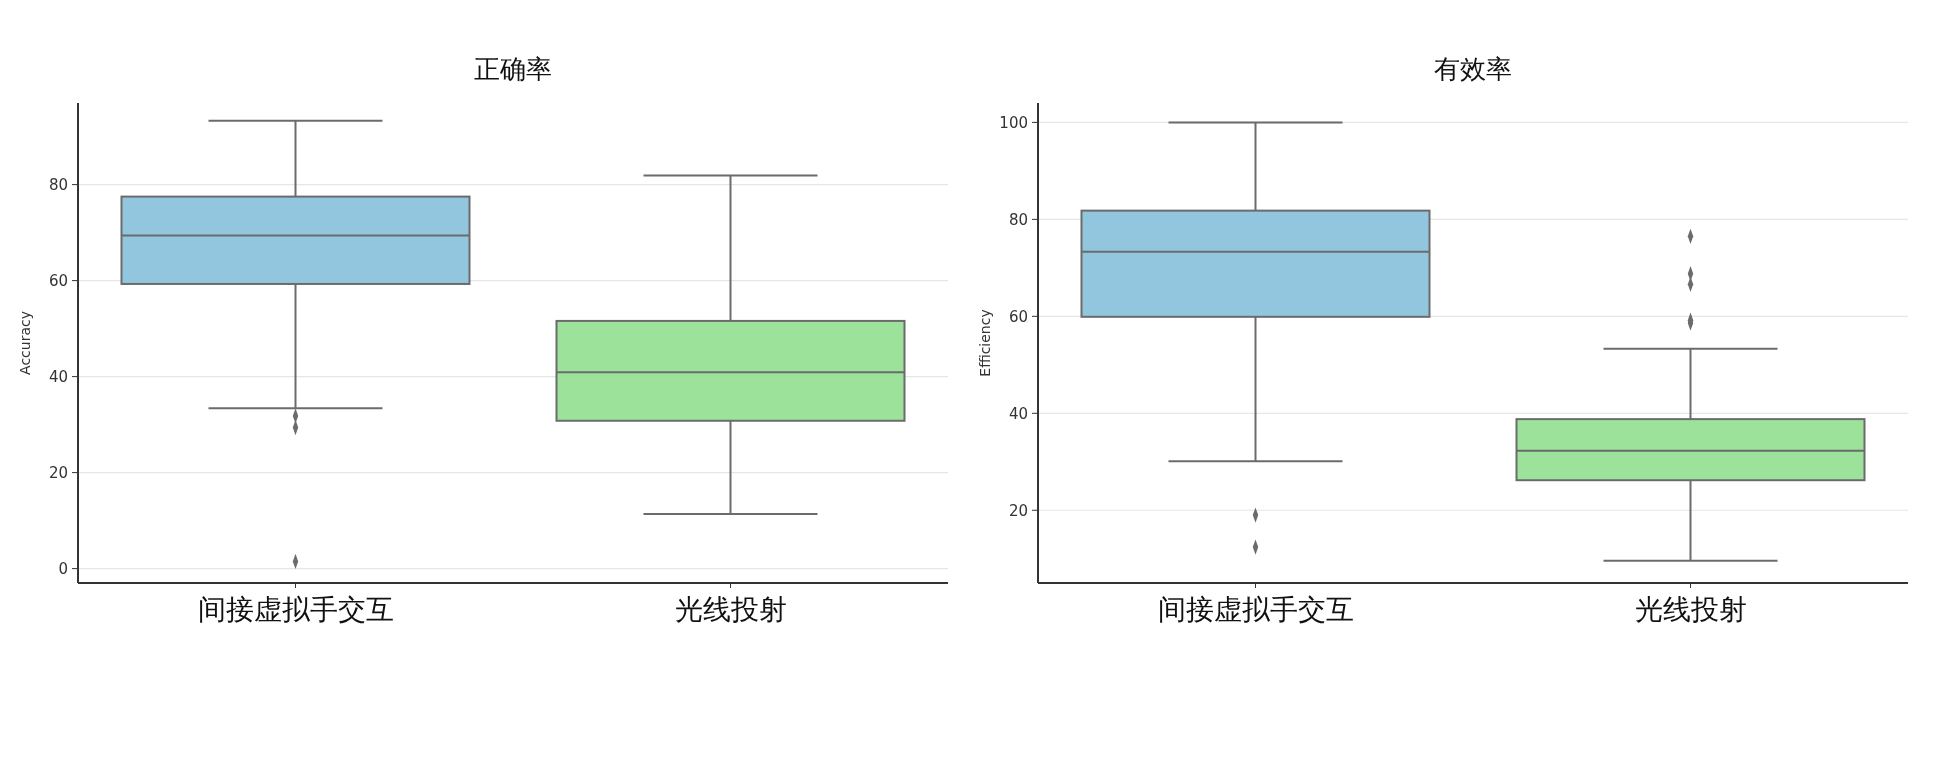 The width and height of the screenshot is (1937, 760). I want to click on y-axis-title: Accuracy, so click(25, 343).